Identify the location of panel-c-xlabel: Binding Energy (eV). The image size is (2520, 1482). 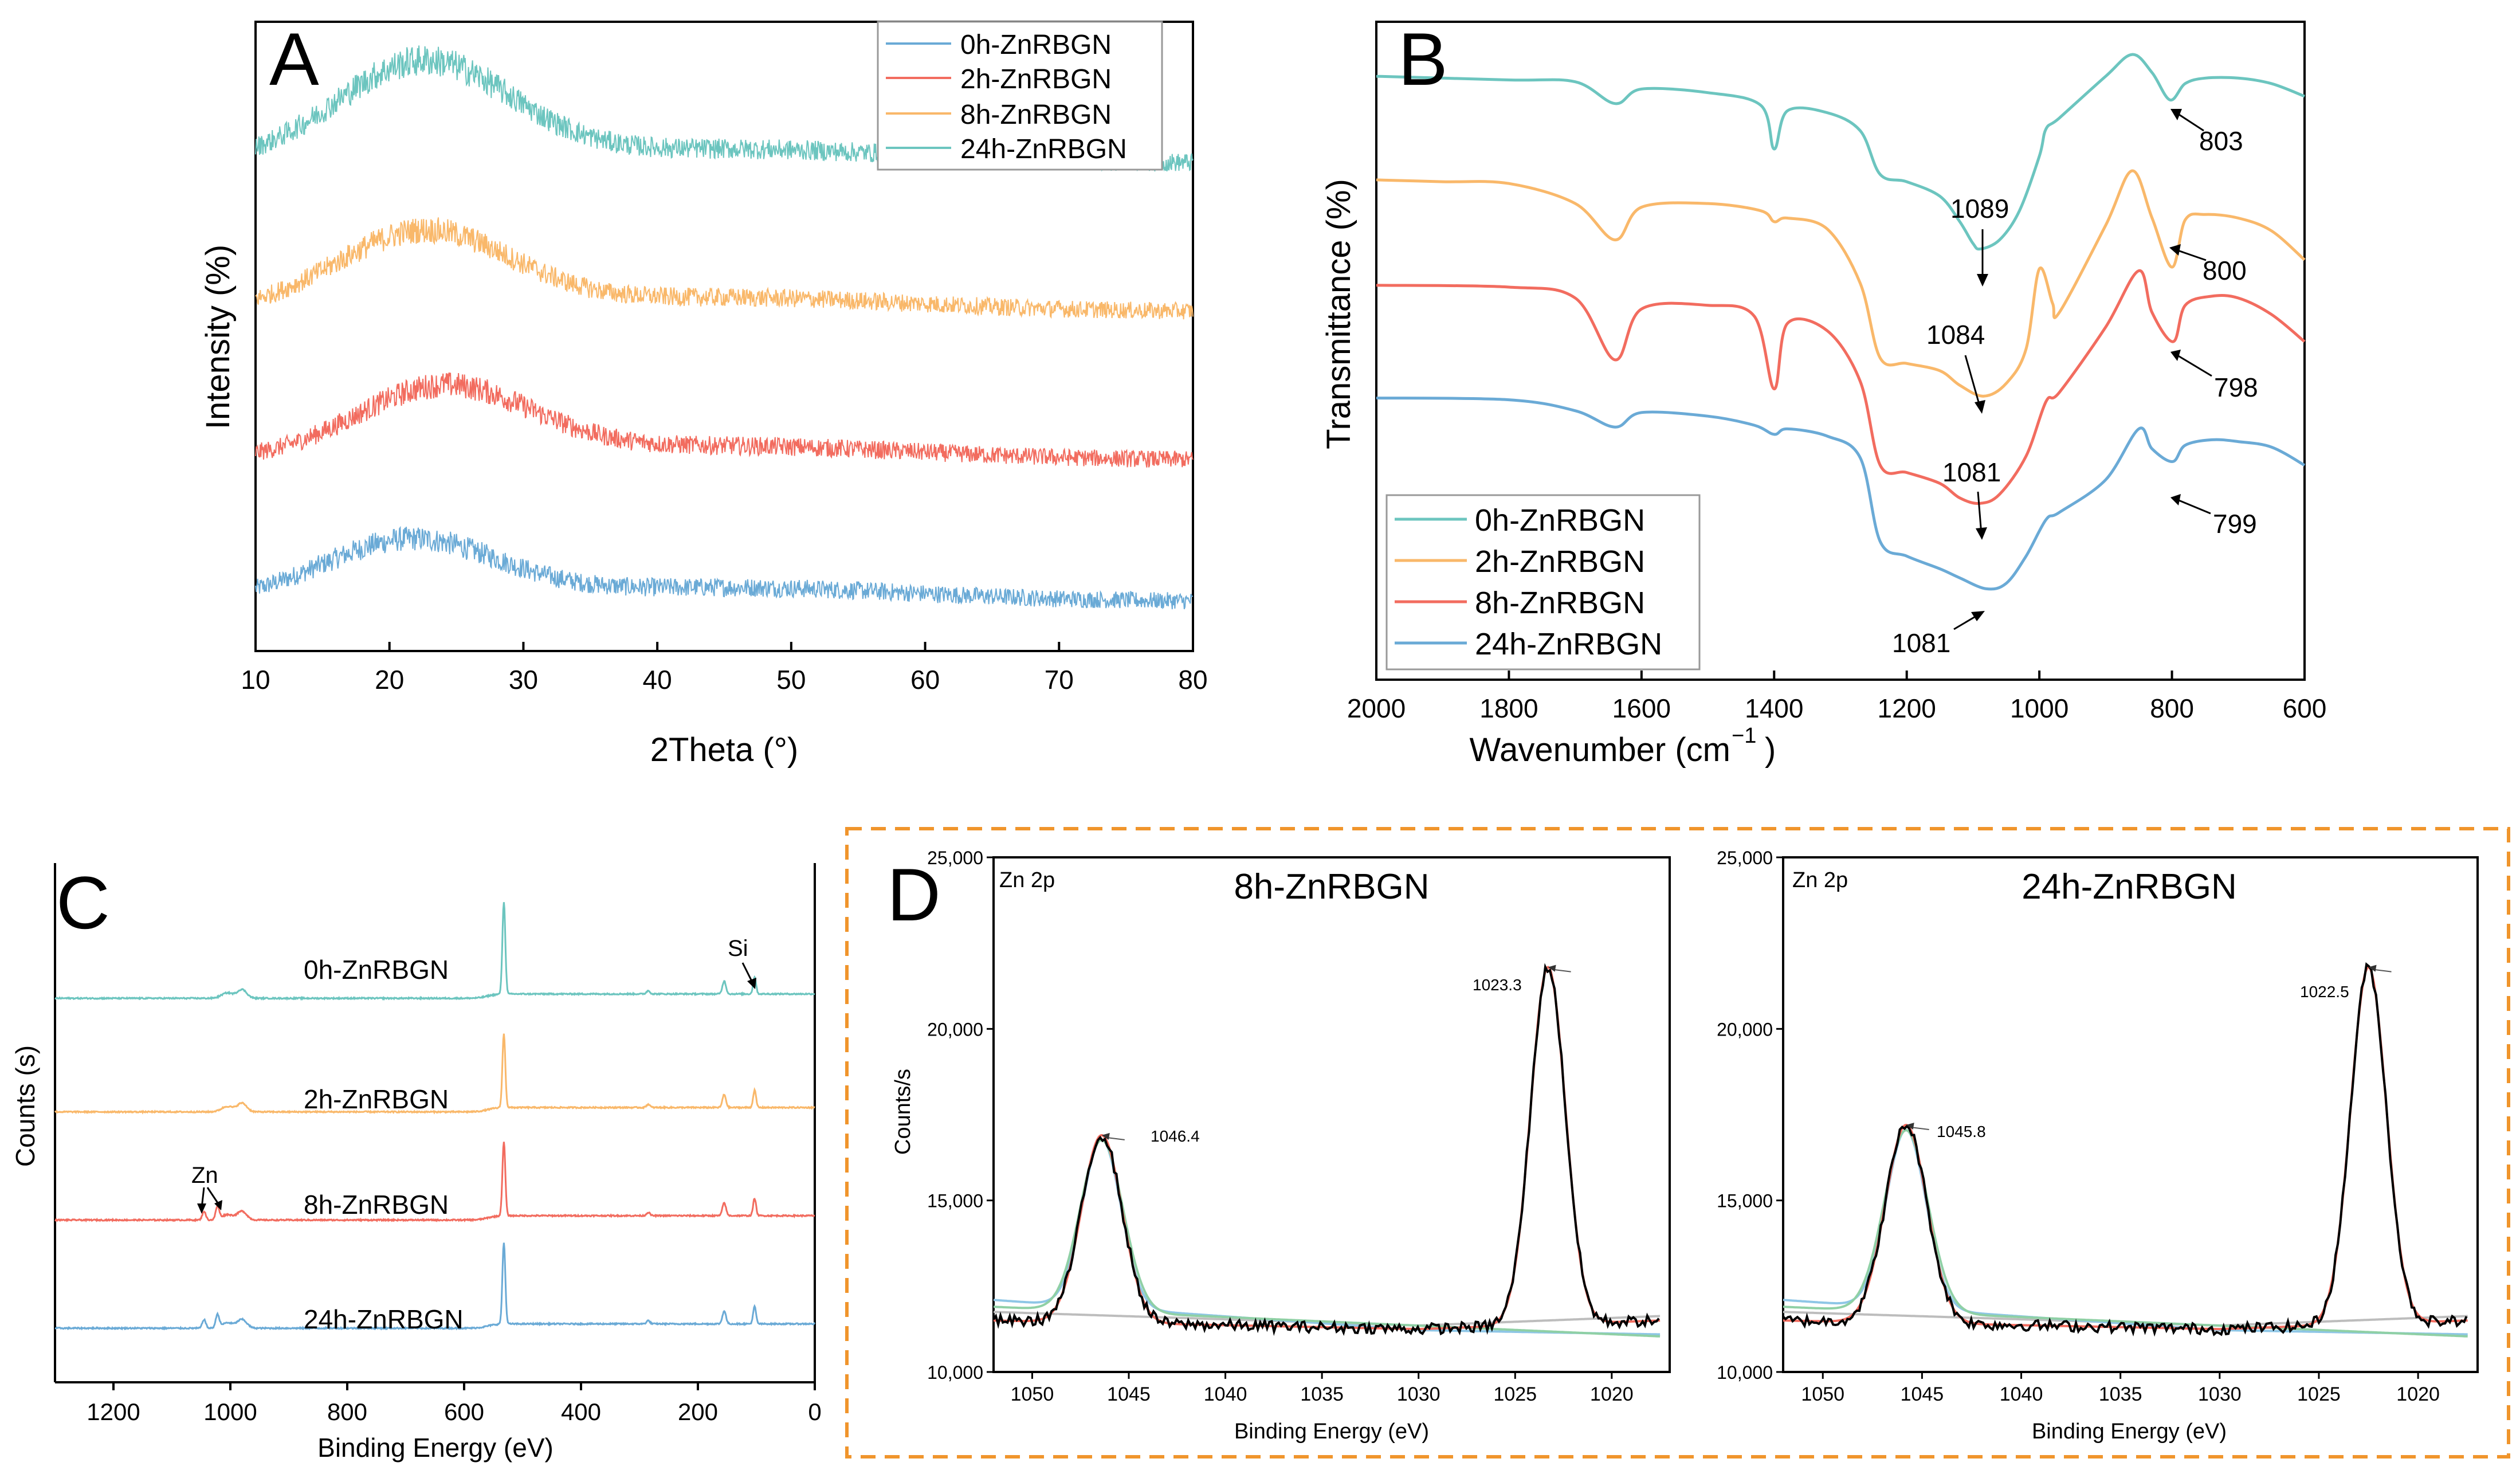
(435, 1448).